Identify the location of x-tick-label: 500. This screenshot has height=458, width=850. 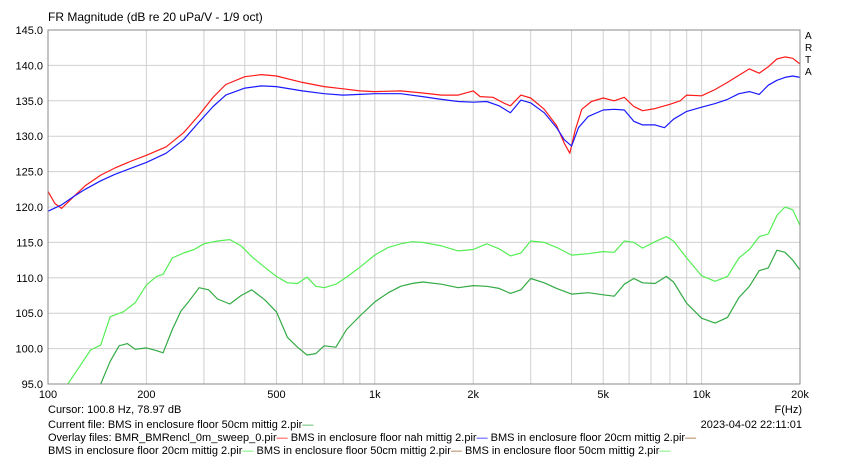
(276, 395).